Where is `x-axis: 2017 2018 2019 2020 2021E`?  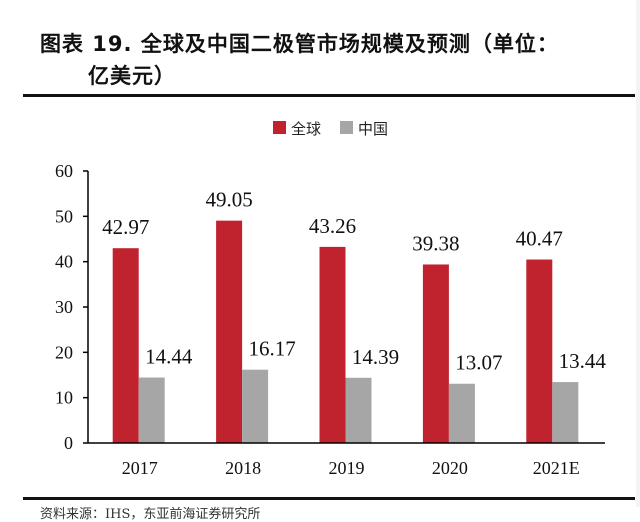
x-axis: 2017 2018 2019 2020 2021E is located at coordinates (346, 460).